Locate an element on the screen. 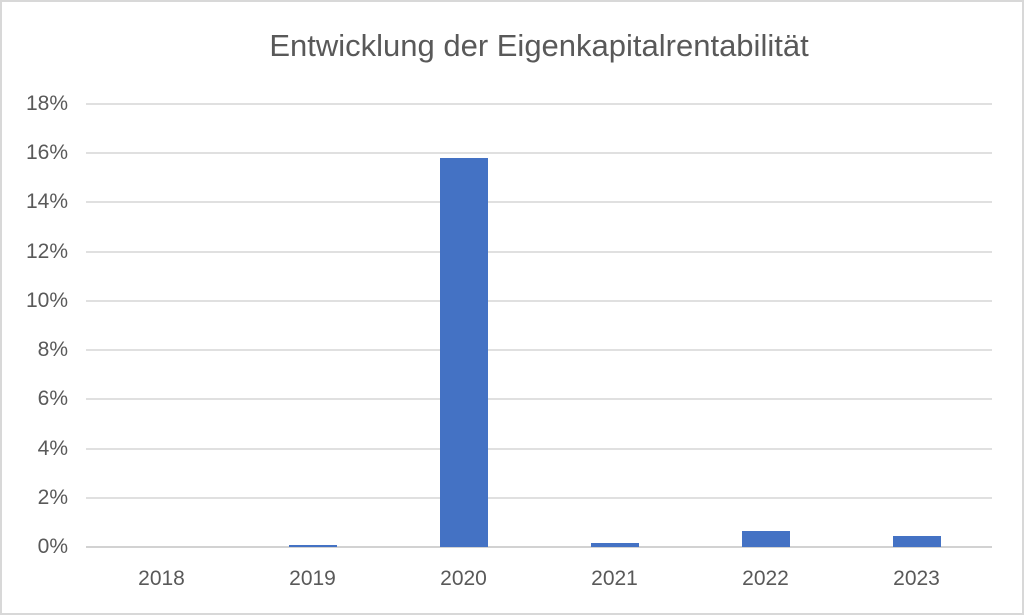 The width and height of the screenshot is (1024, 615). x-category-label-2023: 2023 is located at coordinates (916, 578).